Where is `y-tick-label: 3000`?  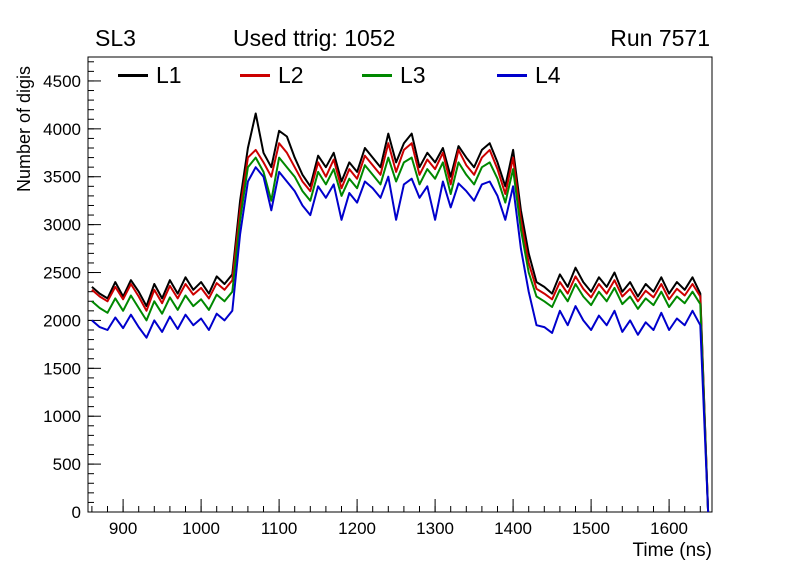
y-tick-label: 3000 is located at coordinates (62, 225).